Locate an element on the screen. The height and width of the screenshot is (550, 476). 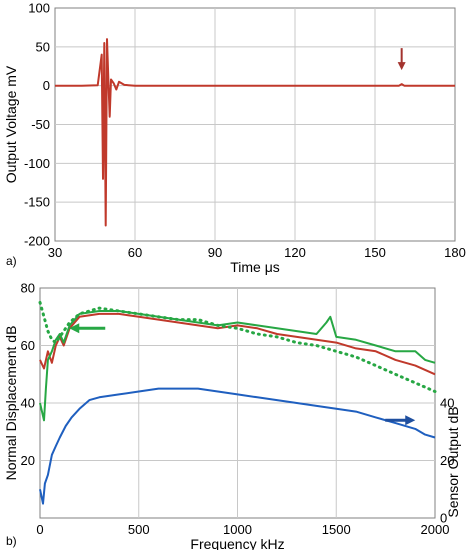
panel-b-y-axis-label: Normal Displacement dB is located at coordinates (11, 403).